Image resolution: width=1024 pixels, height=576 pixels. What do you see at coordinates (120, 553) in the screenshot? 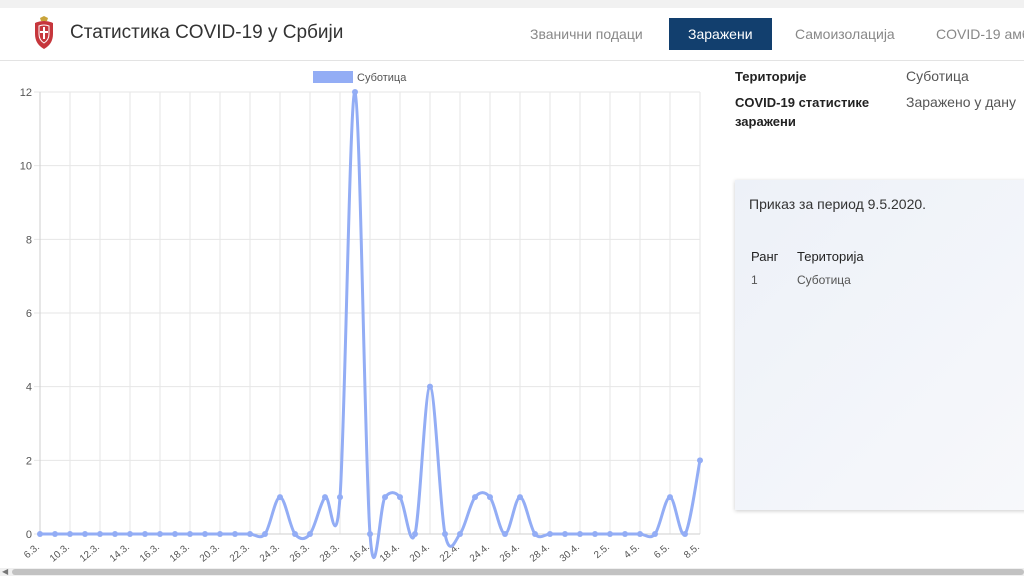
I see `x-tick-label: 14.3.` at bounding box center [120, 553].